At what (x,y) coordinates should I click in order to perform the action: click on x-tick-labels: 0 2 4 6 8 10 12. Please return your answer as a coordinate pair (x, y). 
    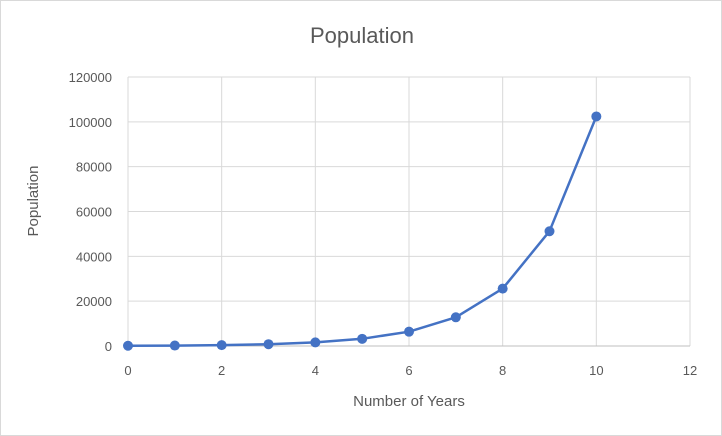
    Looking at the image, I should click on (410, 370).